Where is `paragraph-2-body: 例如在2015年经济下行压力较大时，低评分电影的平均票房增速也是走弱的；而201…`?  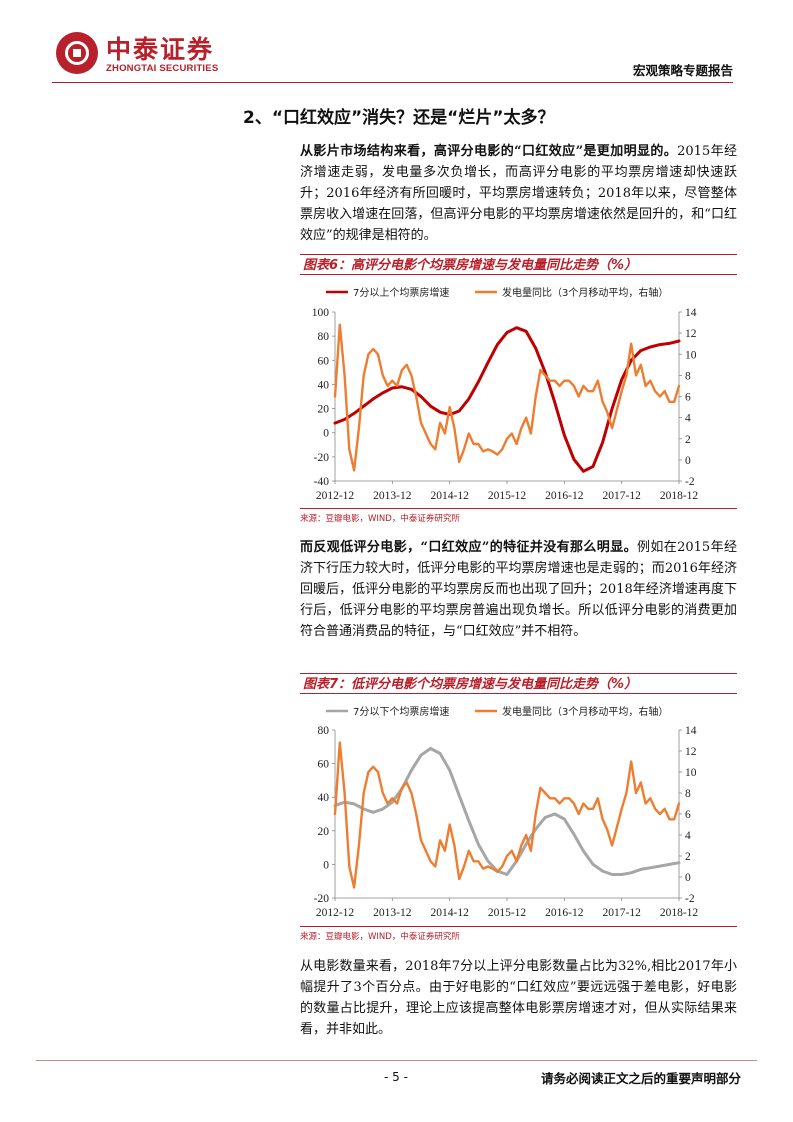 paragraph-2-body: 例如在2015年经济下行压力较大时，低评分电影的平均票房增速也是走弱的；而201… is located at coordinates (518, 589).